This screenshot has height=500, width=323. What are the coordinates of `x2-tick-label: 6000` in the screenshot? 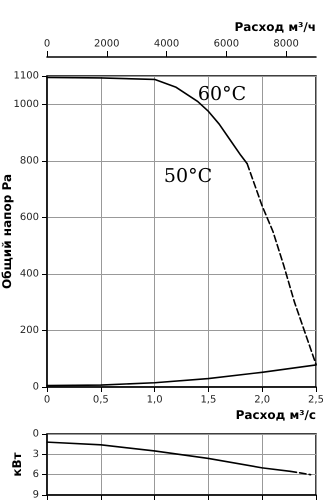 It's located at (227, 44).